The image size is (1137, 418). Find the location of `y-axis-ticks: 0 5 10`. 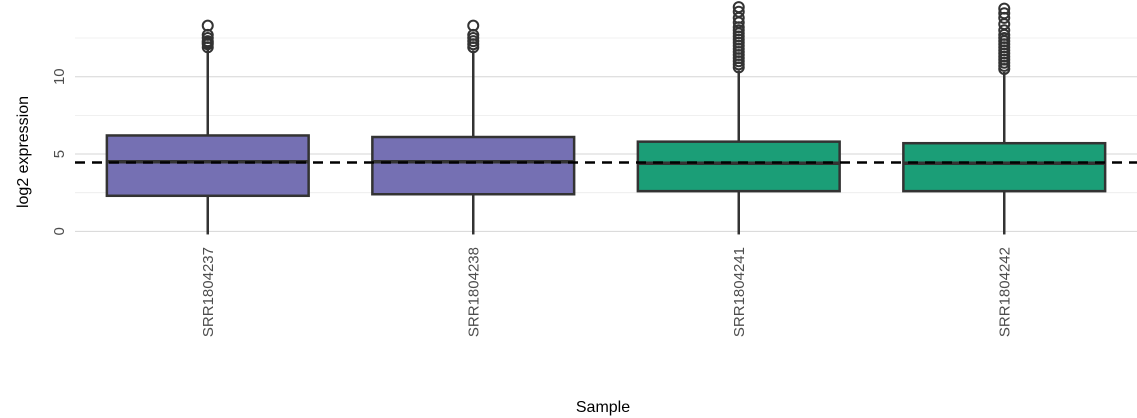

y-axis-ticks: 0 5 10 is located at coordinates (59, 151).